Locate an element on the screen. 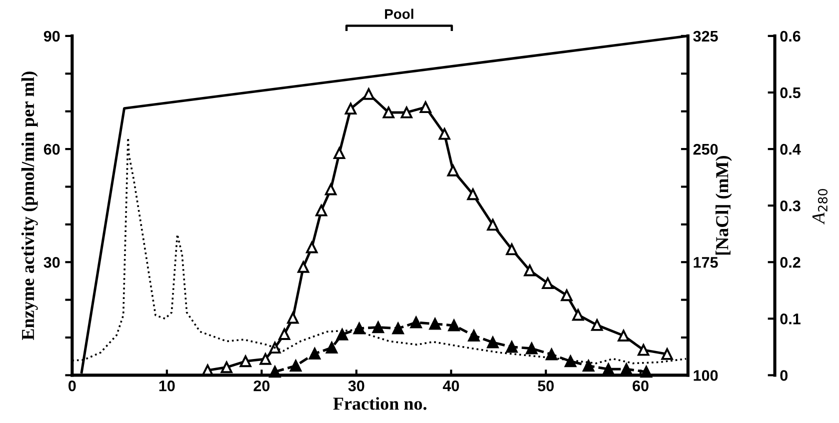 This screenshot has height=423, width=839. y3-tick-label: 0.3 is located at coordinates (790, 206).